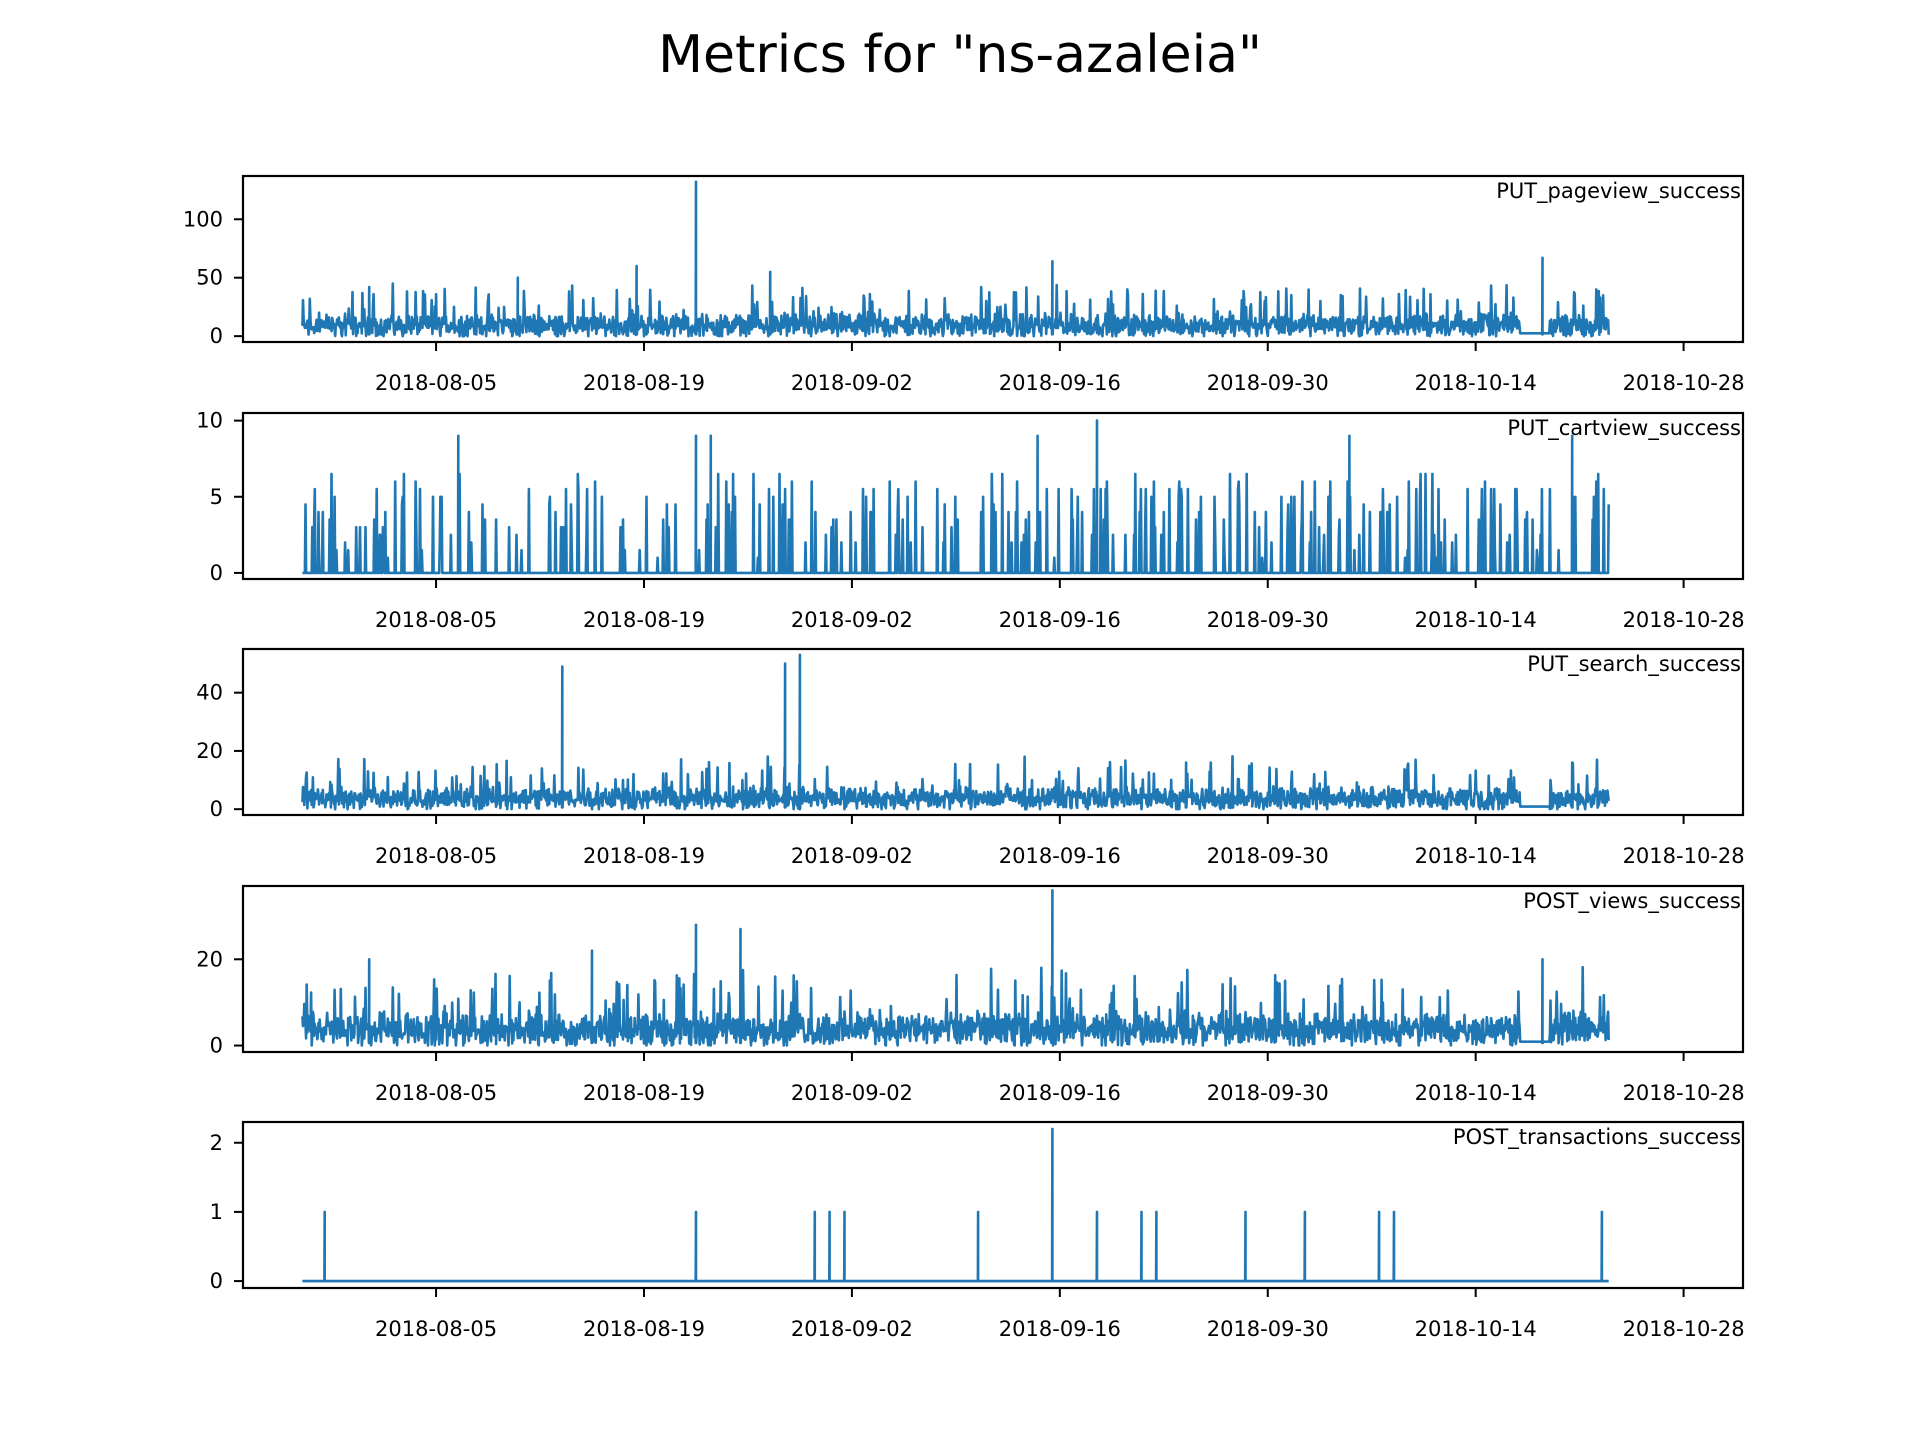  I want to click on series-line-PUT_pageview_success, so click(955, 259).